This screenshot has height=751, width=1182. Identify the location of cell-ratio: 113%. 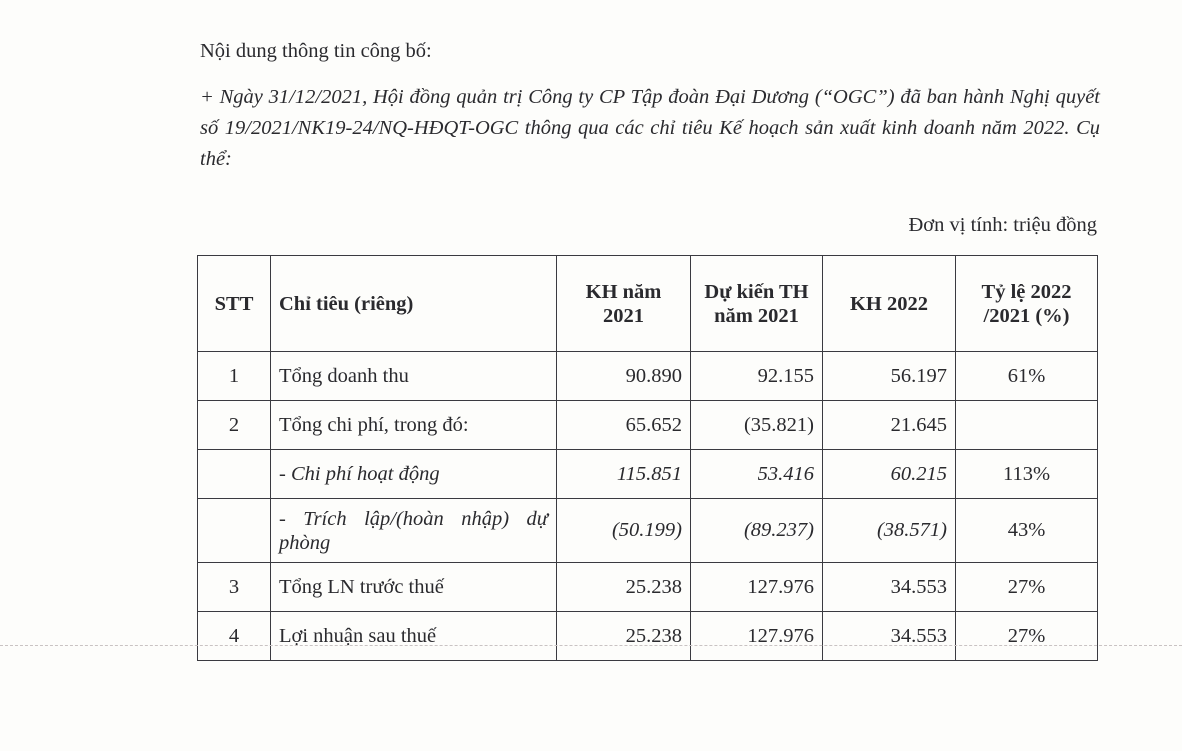
(1026, 474).